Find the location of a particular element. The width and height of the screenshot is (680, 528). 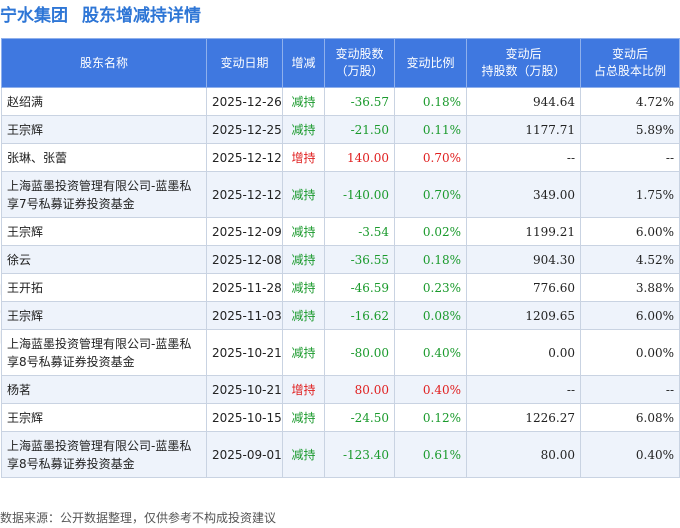

change-date: 2025-11-28 is located at coordinates (244, 287).